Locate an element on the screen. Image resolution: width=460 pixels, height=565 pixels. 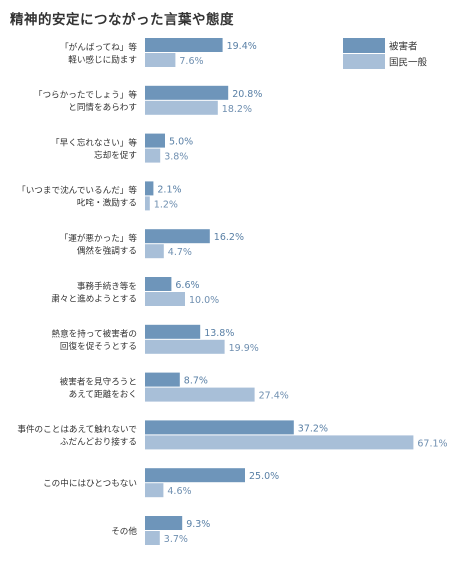
value-label-victim-0: 19.4% is located at coordinates (242, 46).